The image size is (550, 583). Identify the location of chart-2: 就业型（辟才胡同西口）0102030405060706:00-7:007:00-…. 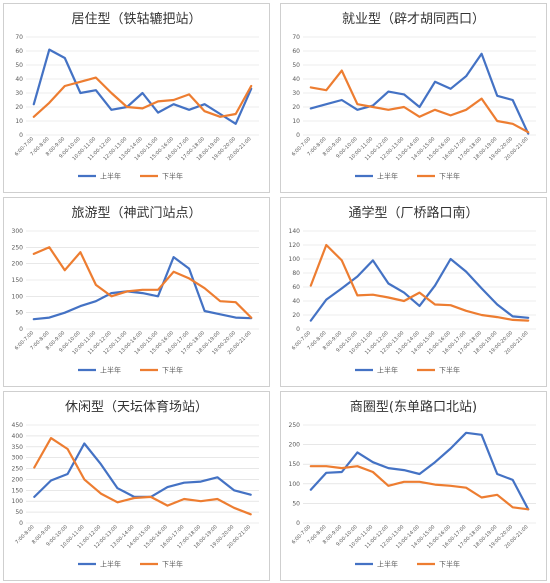
(413, 96).